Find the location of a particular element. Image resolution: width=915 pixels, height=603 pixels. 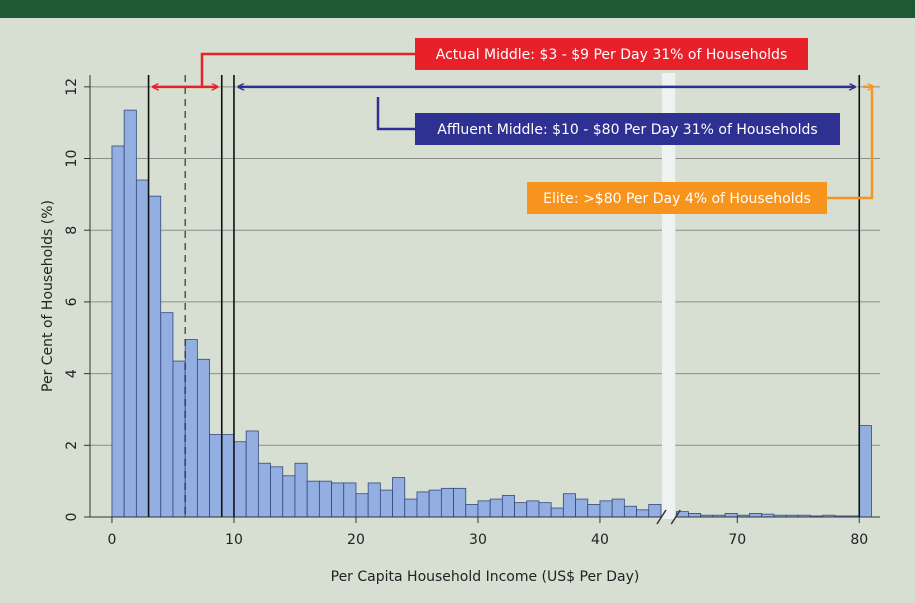

x-tick-label: 30 is located at coordinates (478, 540).